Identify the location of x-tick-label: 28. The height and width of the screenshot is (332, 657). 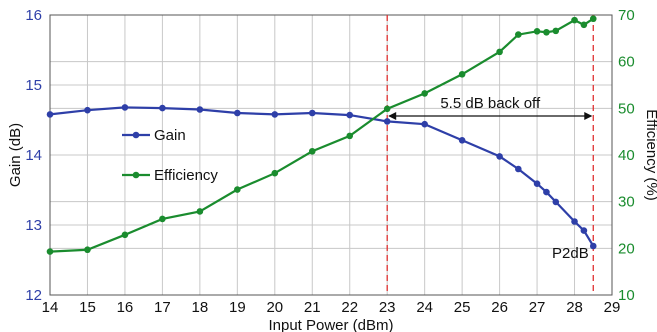
(574, 307).